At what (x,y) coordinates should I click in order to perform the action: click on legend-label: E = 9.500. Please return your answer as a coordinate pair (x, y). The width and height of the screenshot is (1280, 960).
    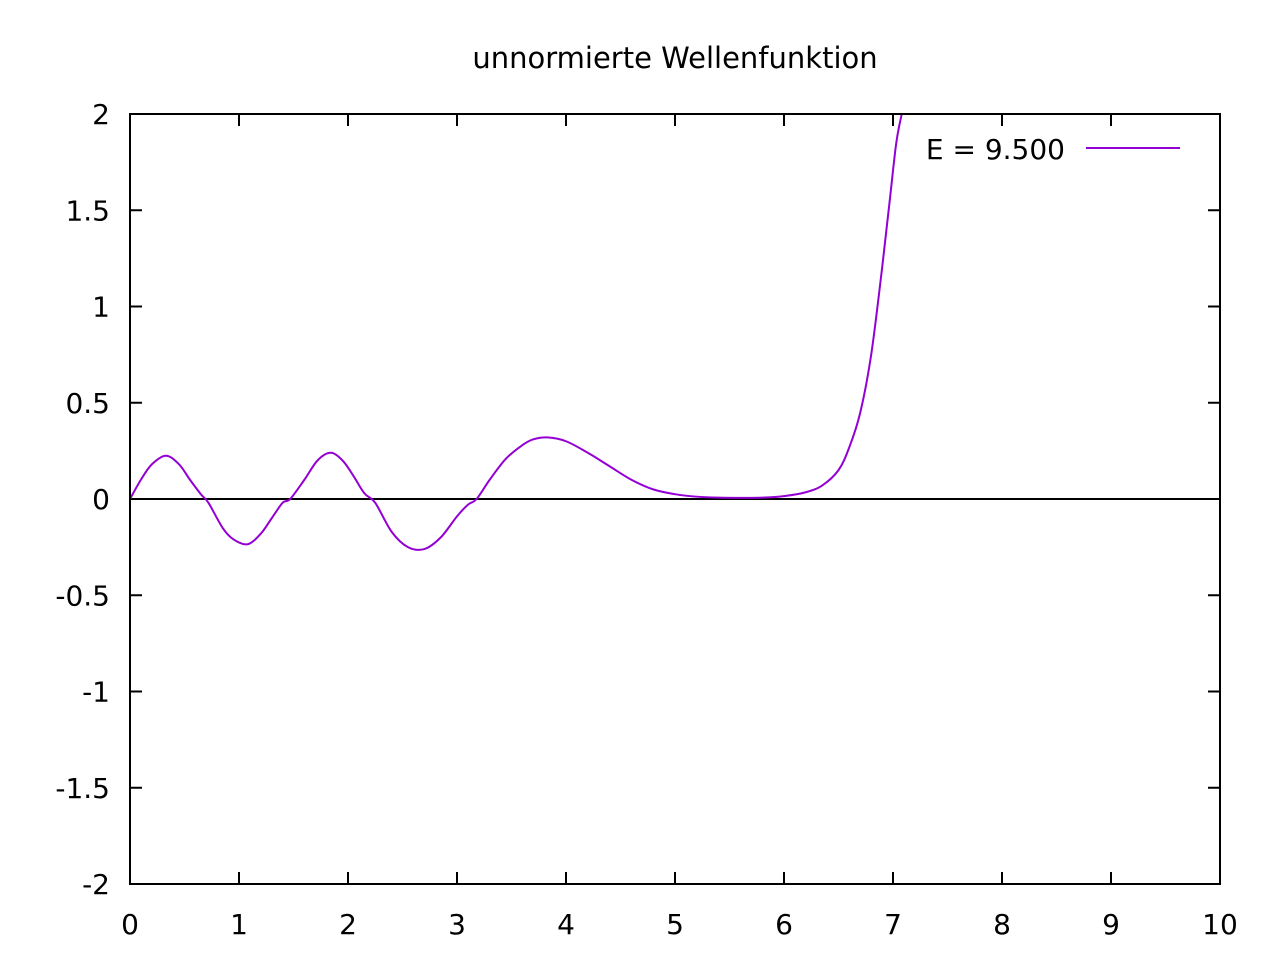
    Looking at the image, I should click on (995, 149).